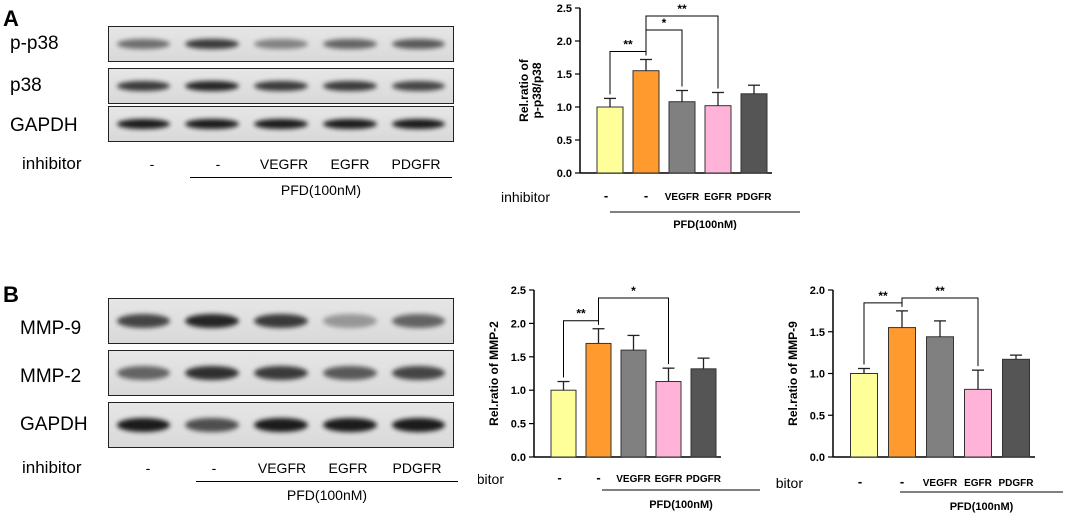 The width and height of the screenshot is (1065, 516). Describe the element at coordinates (327, 481) in the screenshot. I see `group-line-b` at that location.